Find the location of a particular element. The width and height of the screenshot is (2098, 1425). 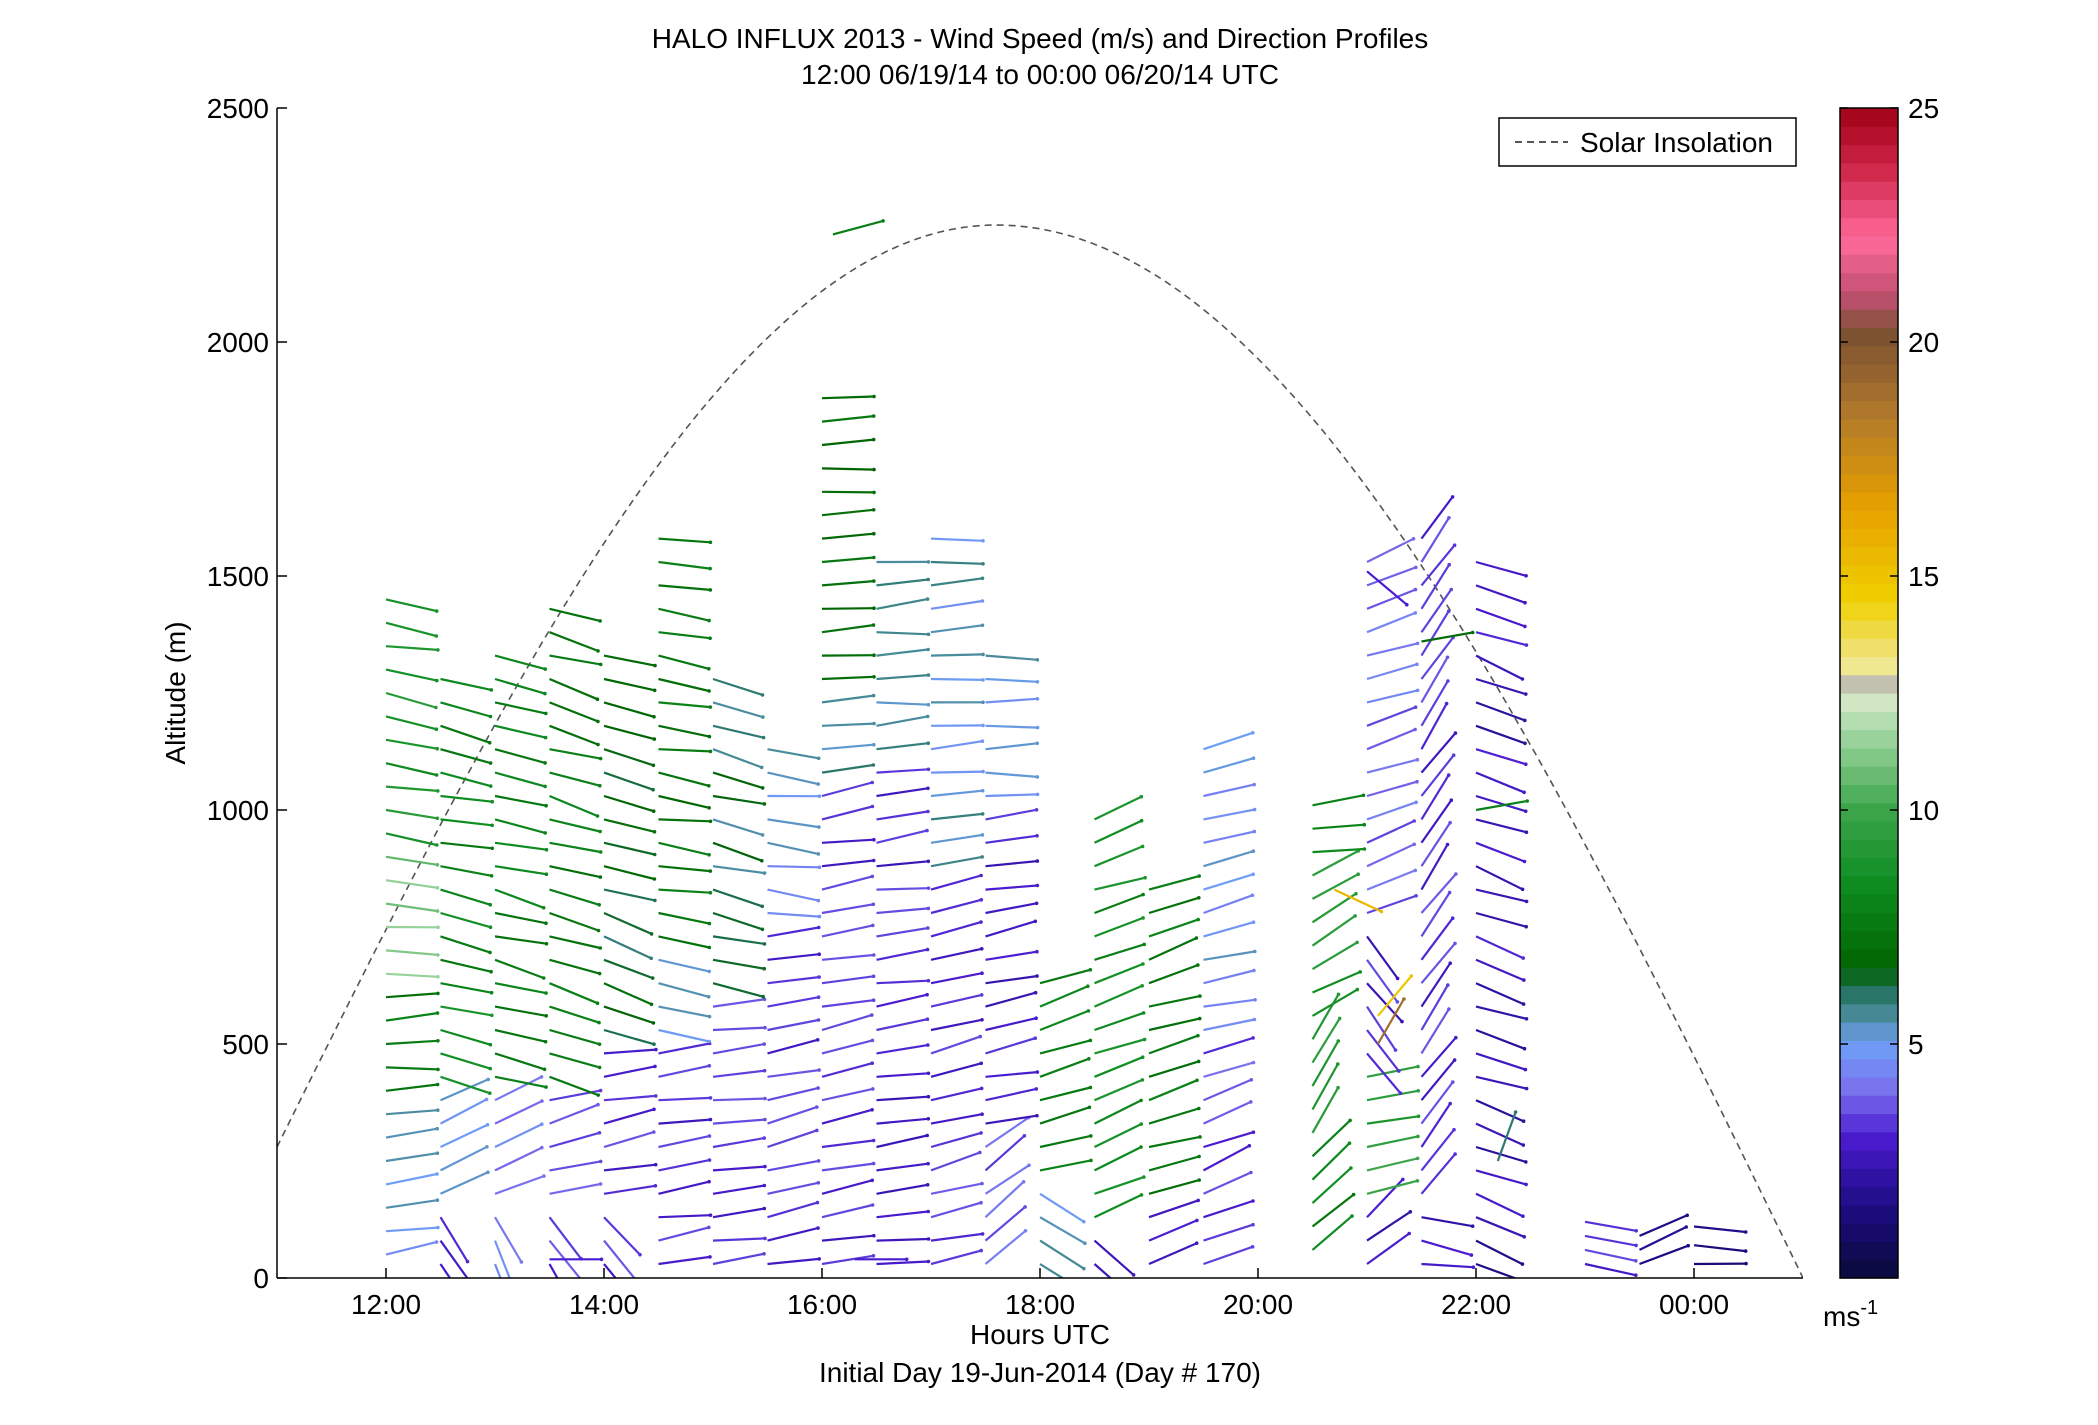

x-tick-label: 22:00 is located at coordinates (1476, 1304).